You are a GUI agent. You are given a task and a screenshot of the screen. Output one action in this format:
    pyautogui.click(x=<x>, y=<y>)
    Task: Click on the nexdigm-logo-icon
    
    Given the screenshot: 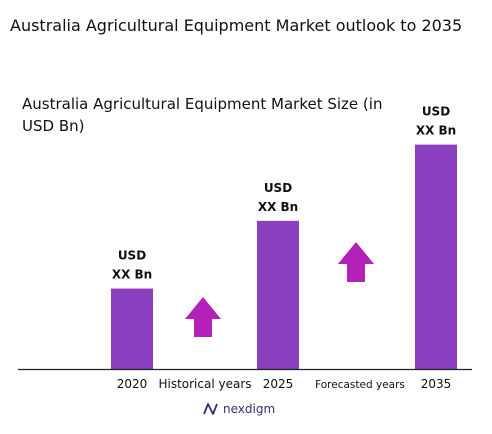 What is the action you would take?
    pyautogui.click(x=210, y=409)
    